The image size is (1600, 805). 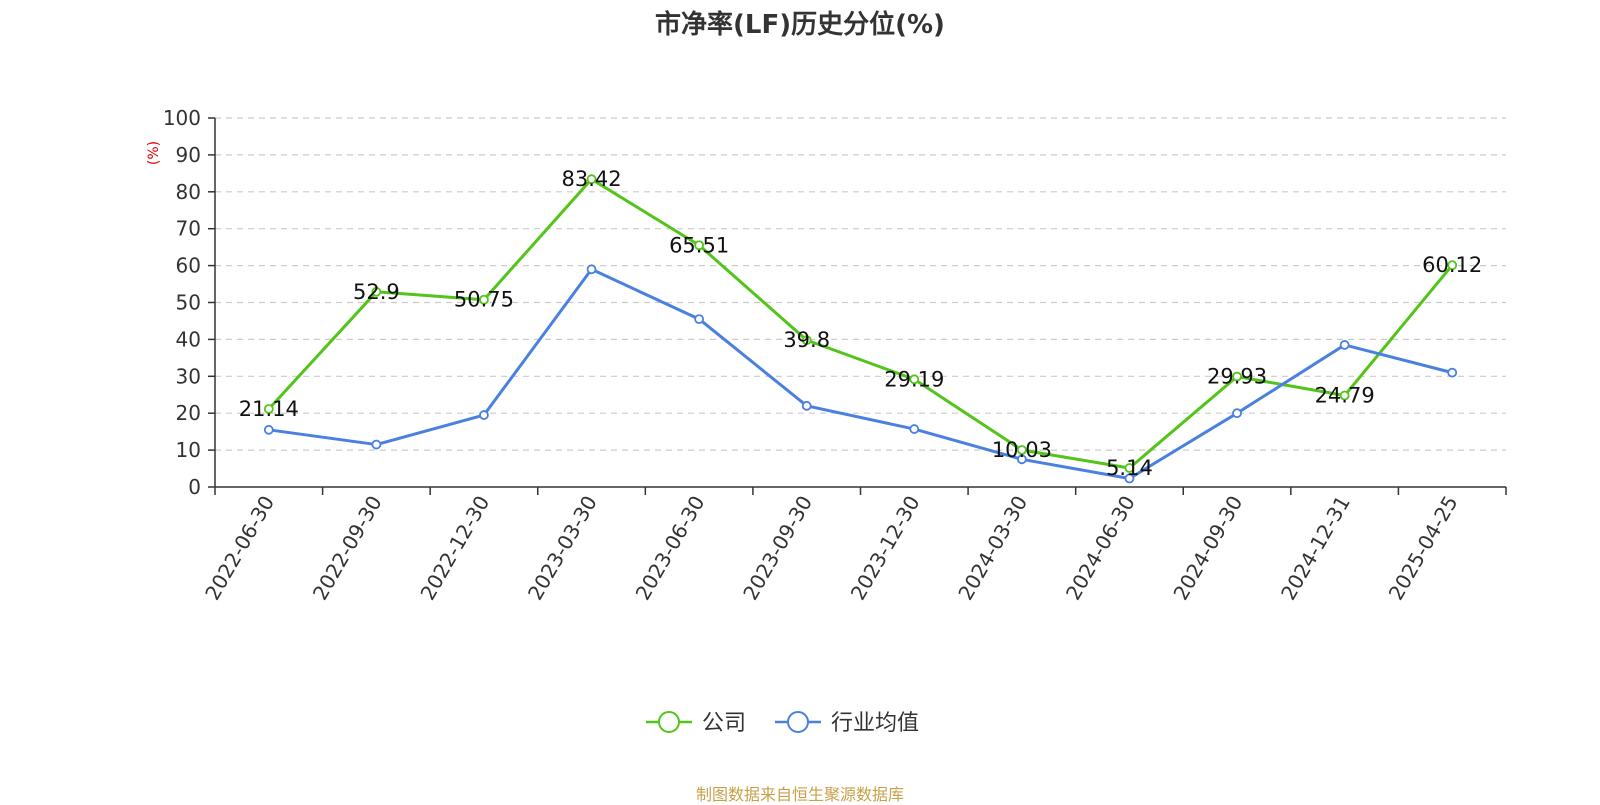 What do you see at coordinates (239, 548) in the screenshot?
I see `x-tick-label: 2022-06-30` at bounding box center [239, 548].